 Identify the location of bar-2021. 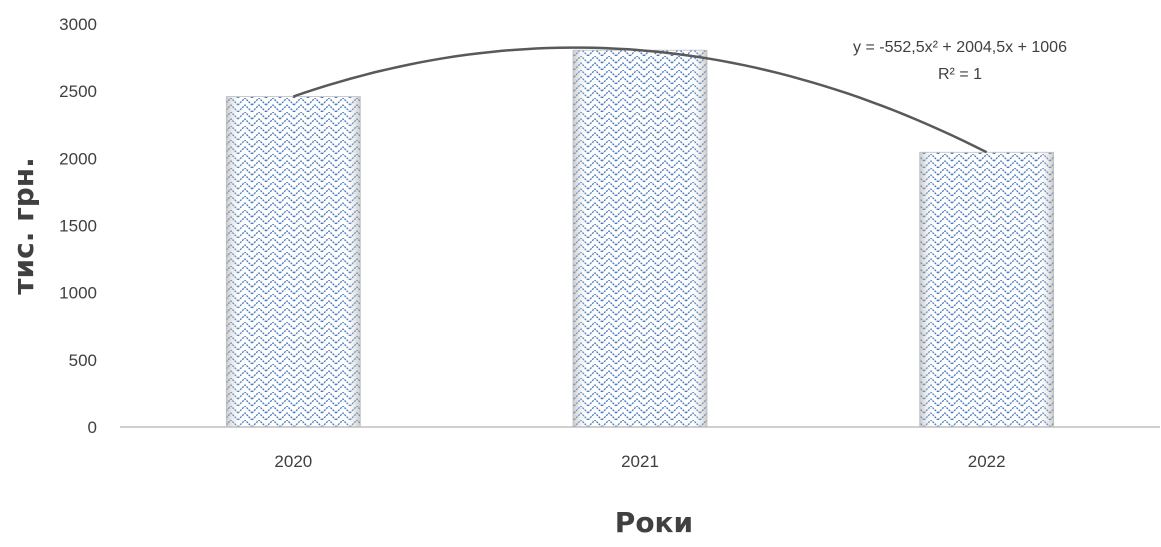
(640, 238).